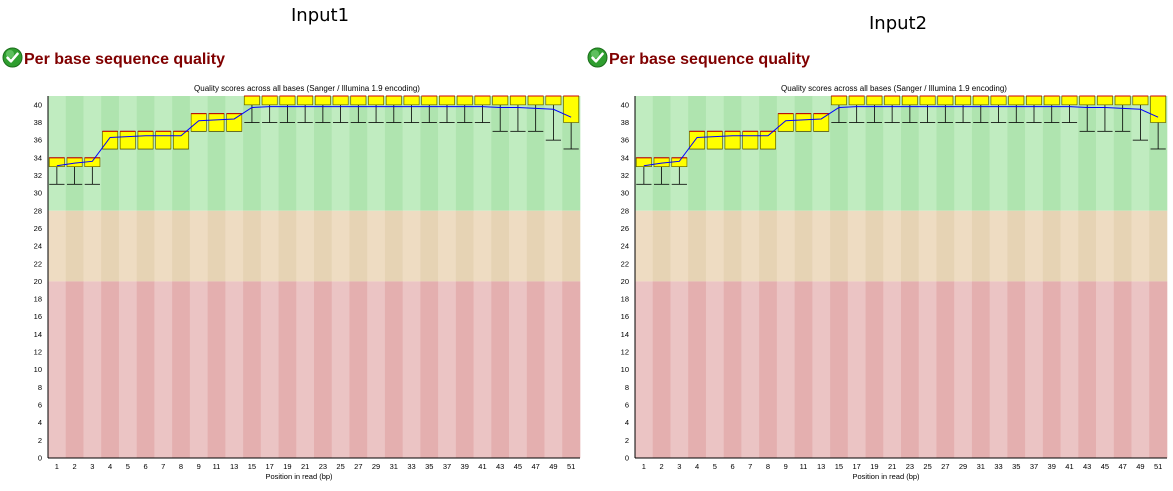 This screenshot has width=1173, height=491. I want to click on y-tick-label: 12, so click(38, 352).